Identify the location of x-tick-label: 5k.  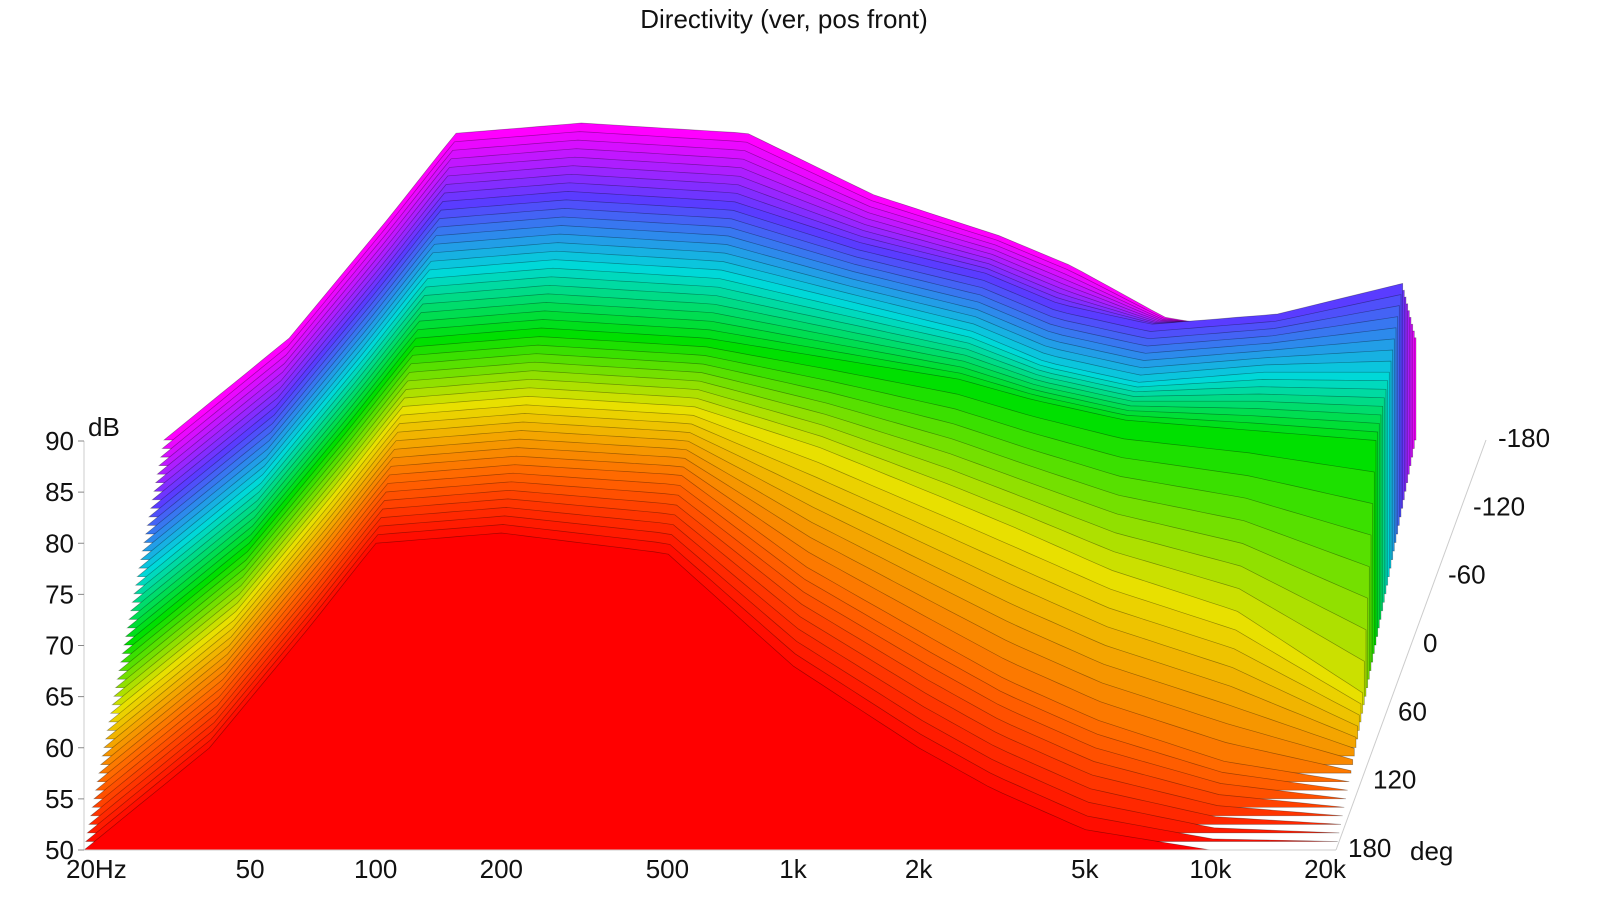
(1085, 869).